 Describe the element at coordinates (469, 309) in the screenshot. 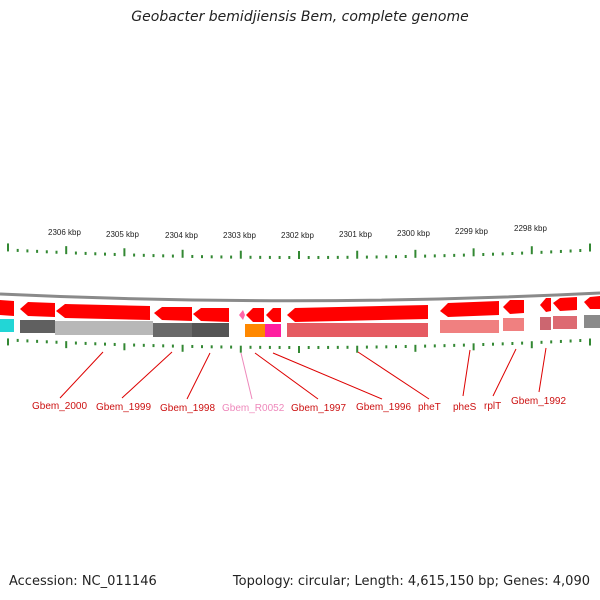

I see `gene-arrow-phes` at that location.